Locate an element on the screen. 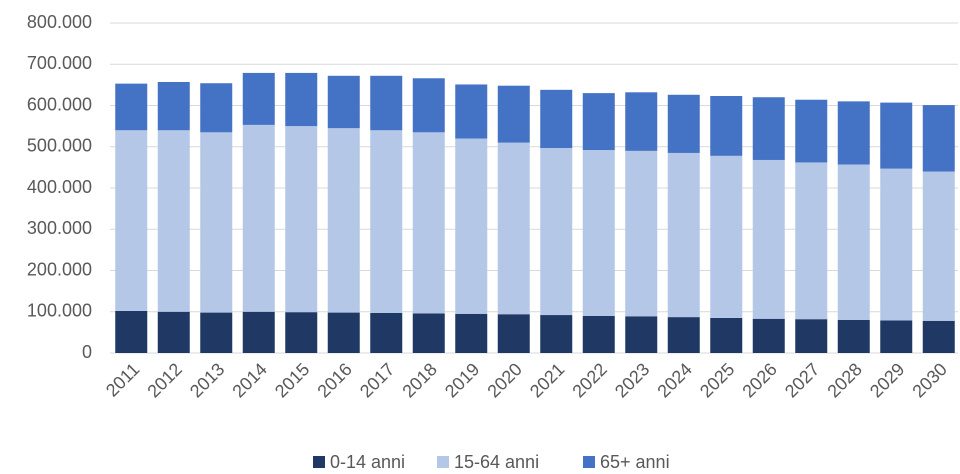 This screenshot has width=960, height=474. y-tick-label: 100.000 is located at coordinates (59, 311).